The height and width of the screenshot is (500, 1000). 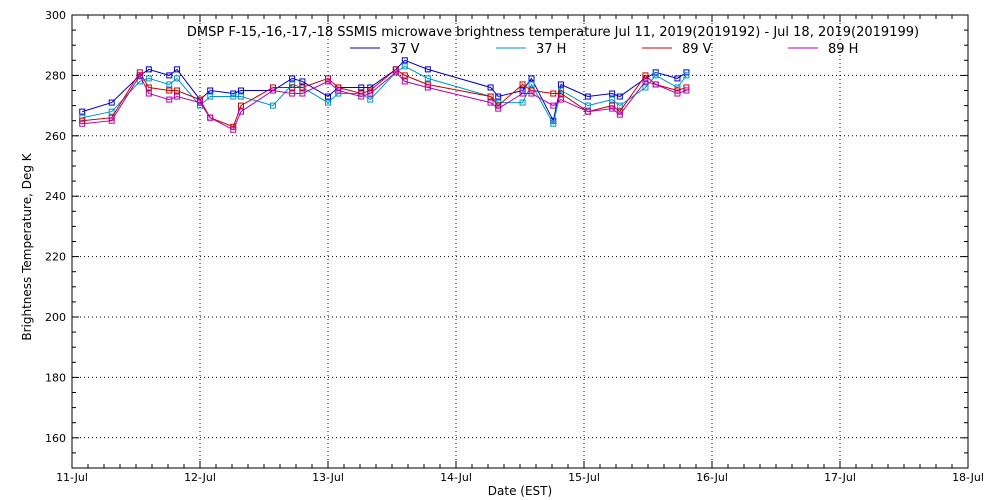 I want to click on legend-label: 89 H, so click(x=843, y=49).